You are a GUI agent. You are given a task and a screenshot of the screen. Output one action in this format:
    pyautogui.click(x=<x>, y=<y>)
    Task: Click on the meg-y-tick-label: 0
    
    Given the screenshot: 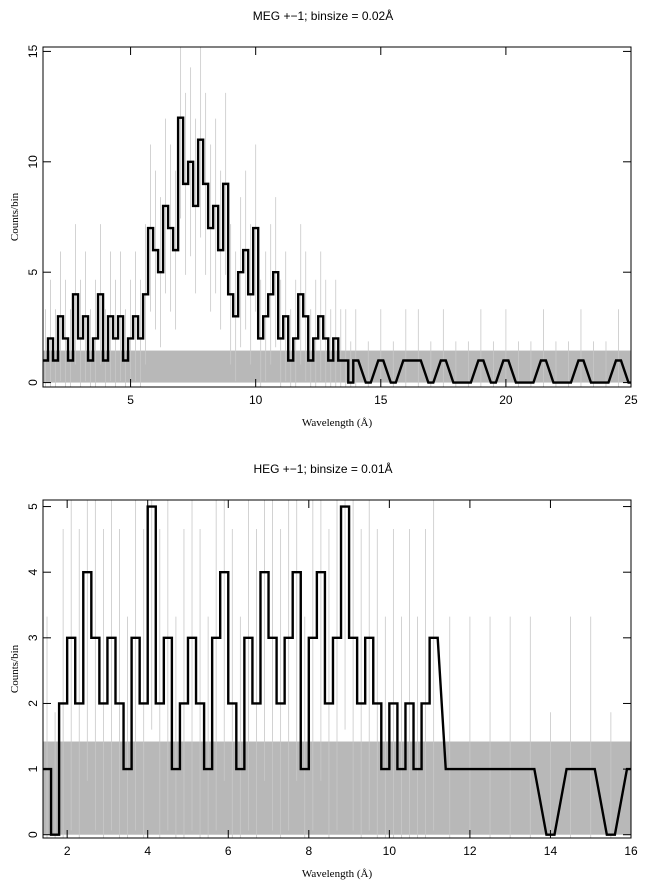 What is the action you would take?
    pyautogui.click(x=33, y=382)
    